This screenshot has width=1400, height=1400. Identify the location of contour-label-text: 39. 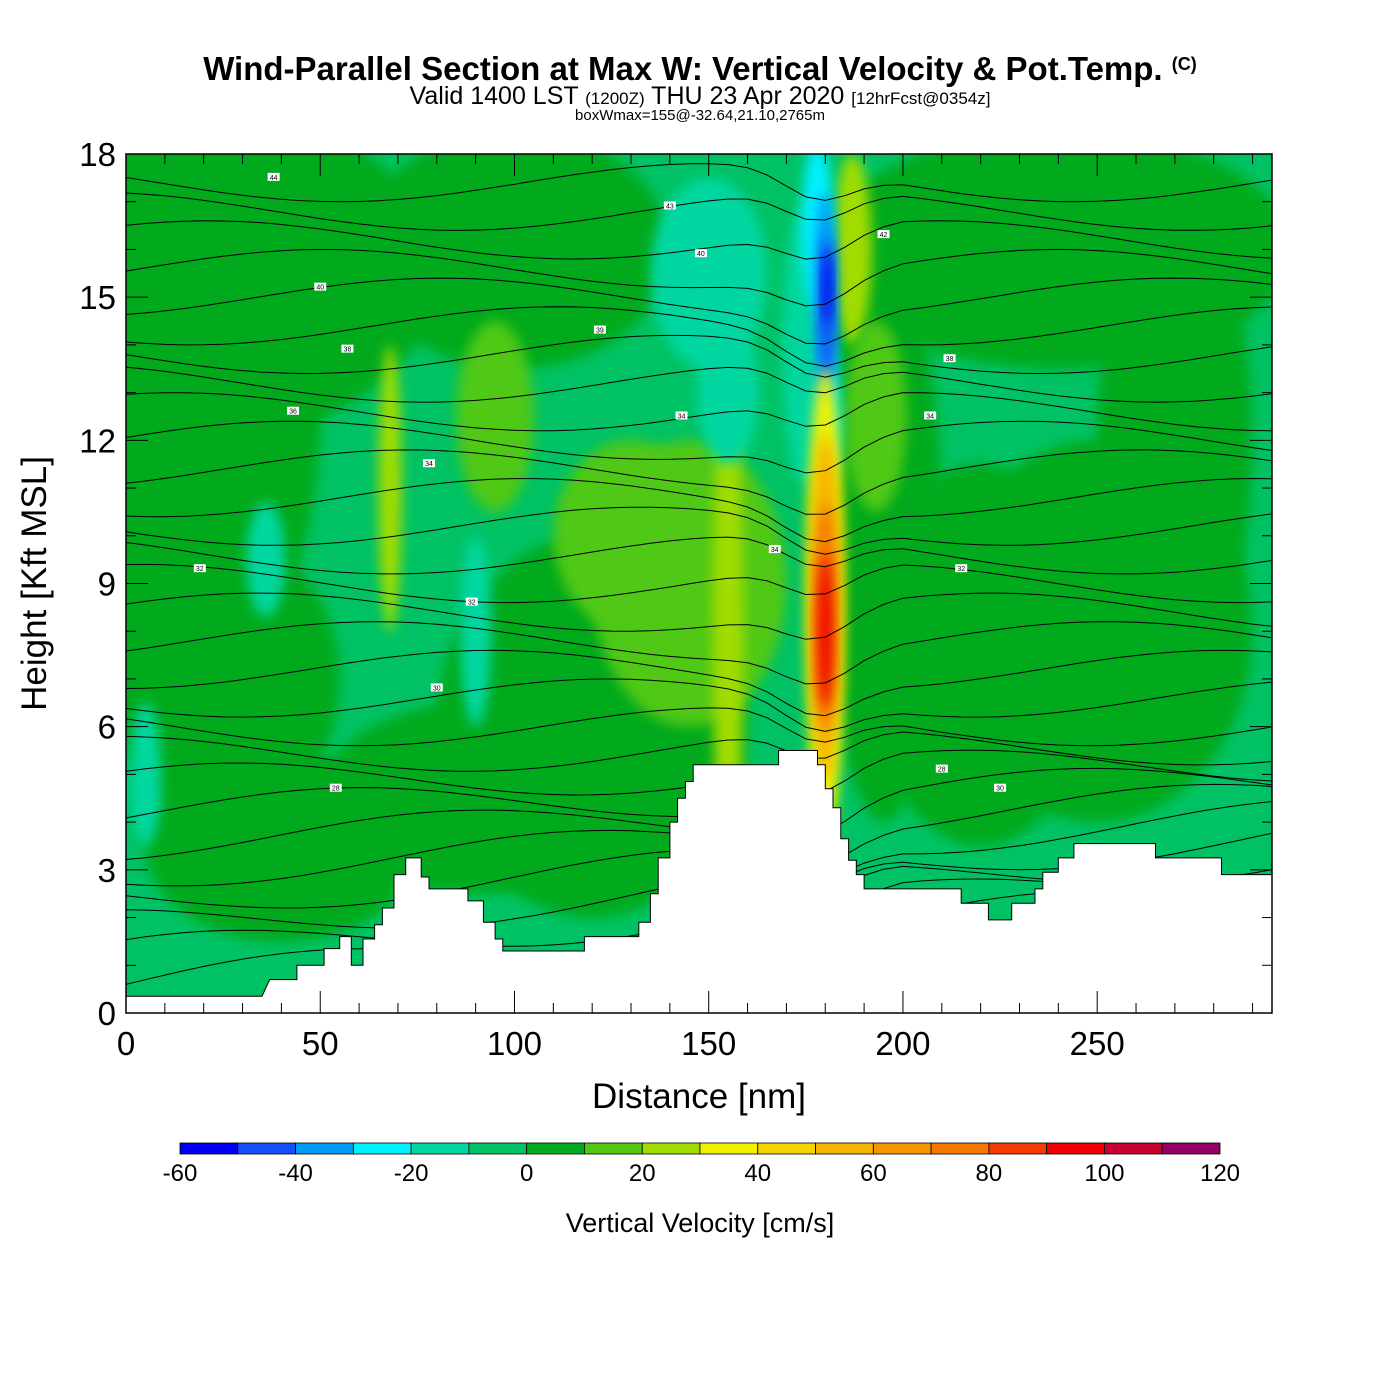
(600, 331).